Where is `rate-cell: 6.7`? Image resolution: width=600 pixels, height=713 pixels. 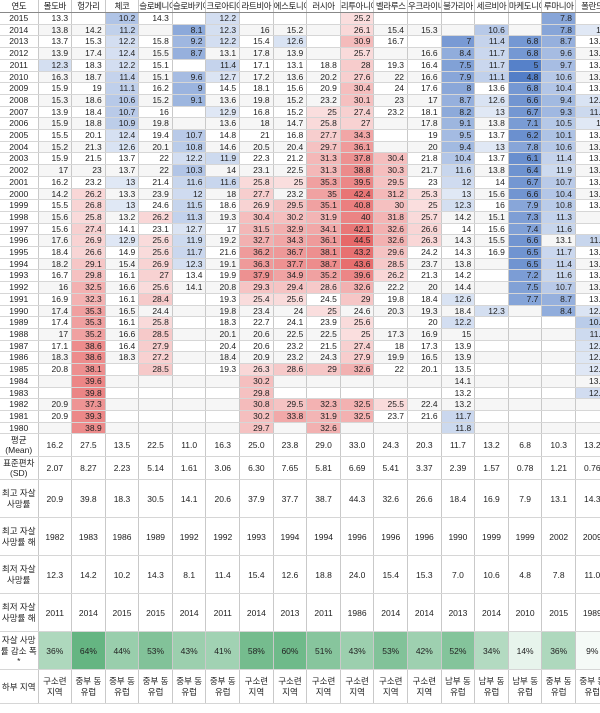 rate-cell: 6.7 is located at coordinates (525, 182).